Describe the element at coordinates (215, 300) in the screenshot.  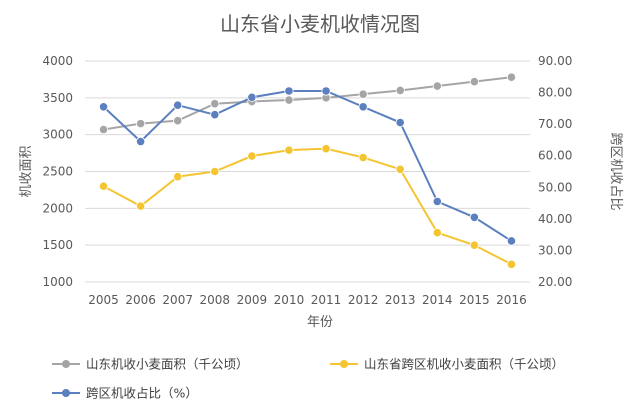
I see `x-tick-label: 2008` at that location.